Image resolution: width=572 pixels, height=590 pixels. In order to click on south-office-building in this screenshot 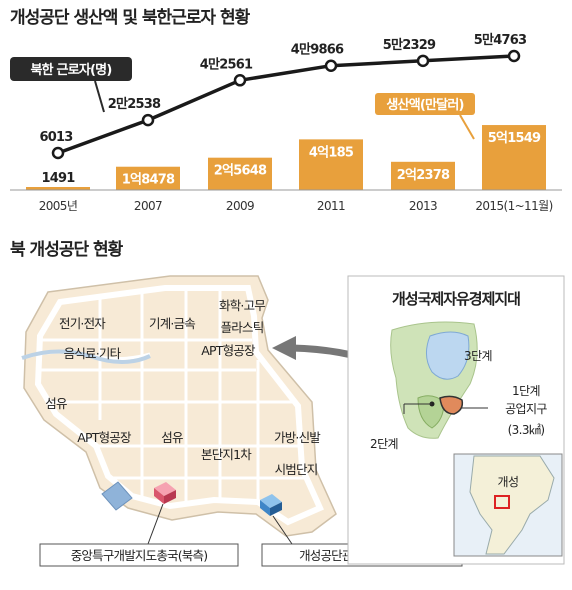, I will do `click(271, 505)`.